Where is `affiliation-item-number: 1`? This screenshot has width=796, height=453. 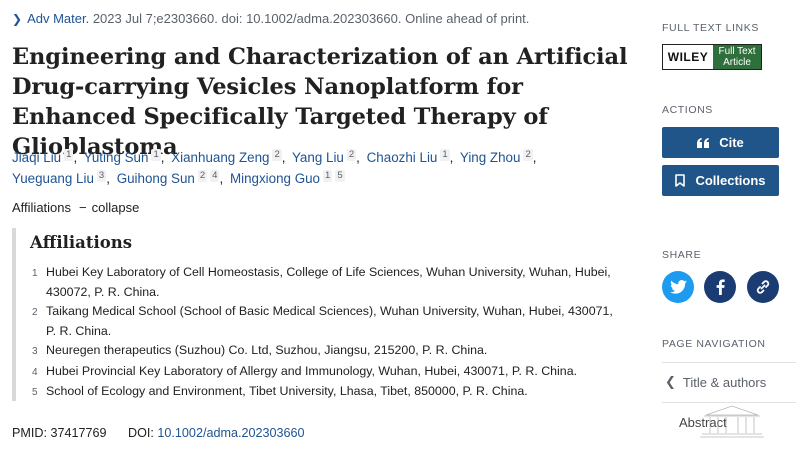
affiliation-item-number: 1 is located at coordinates (35, 273).